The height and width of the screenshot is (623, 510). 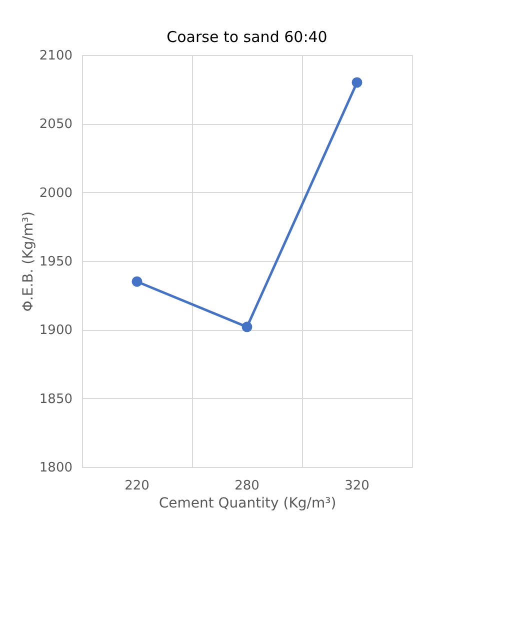 I want to click on y-tick-label: 1850, so click(x=55, y=399).